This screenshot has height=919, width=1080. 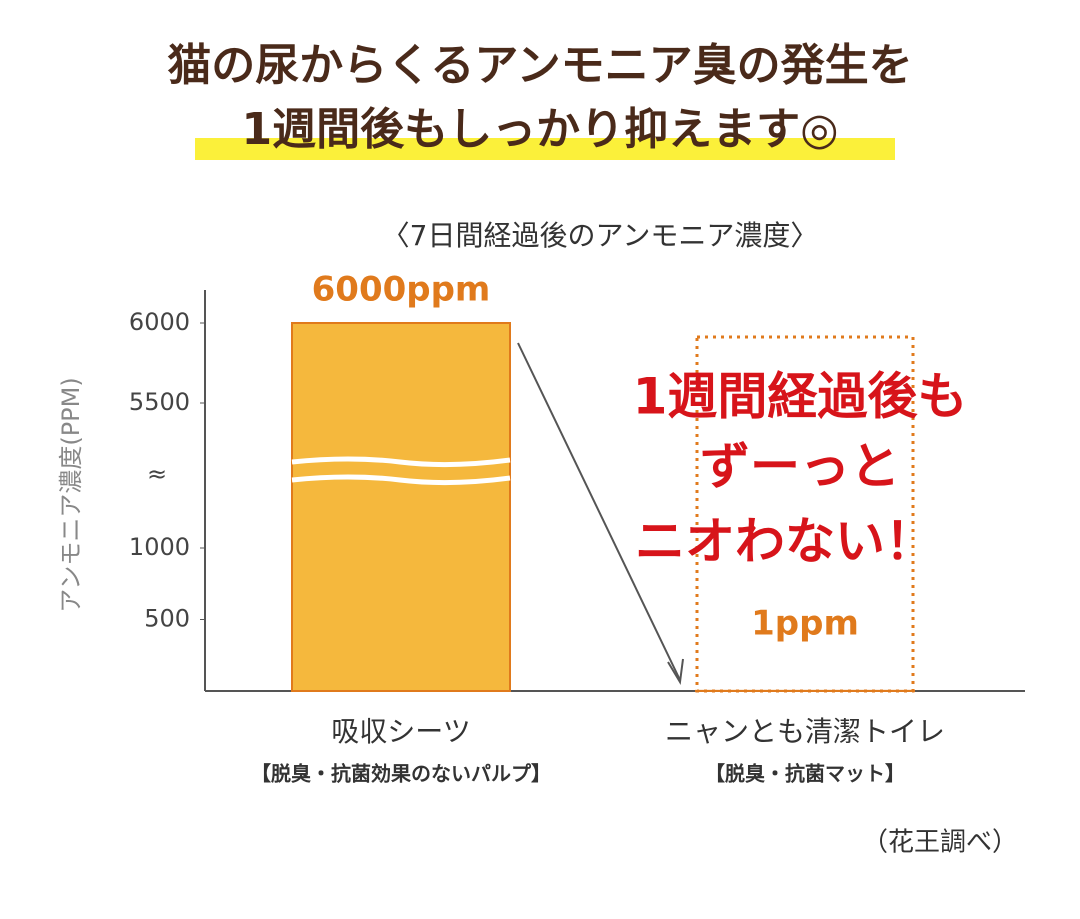 I want to click on title-line: 猫の尿からくるアンモニア臭の発生を, so click(x=539, y=65).